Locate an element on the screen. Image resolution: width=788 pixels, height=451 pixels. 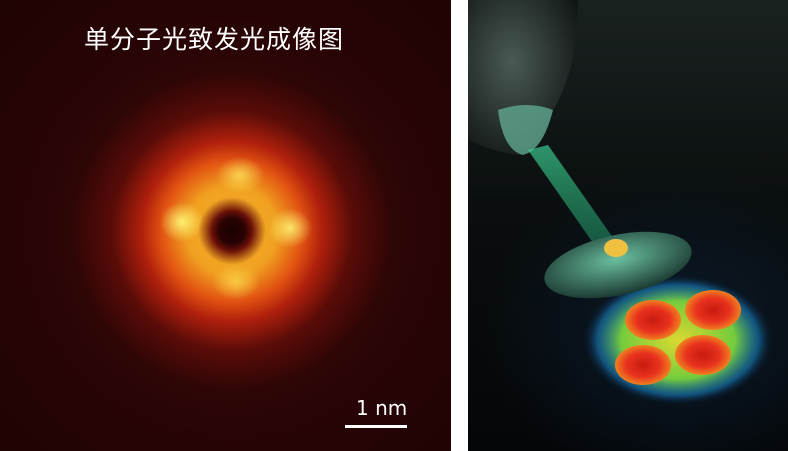
image-title: 单分子光致发光成像图 is located at coordinates (214, 39).